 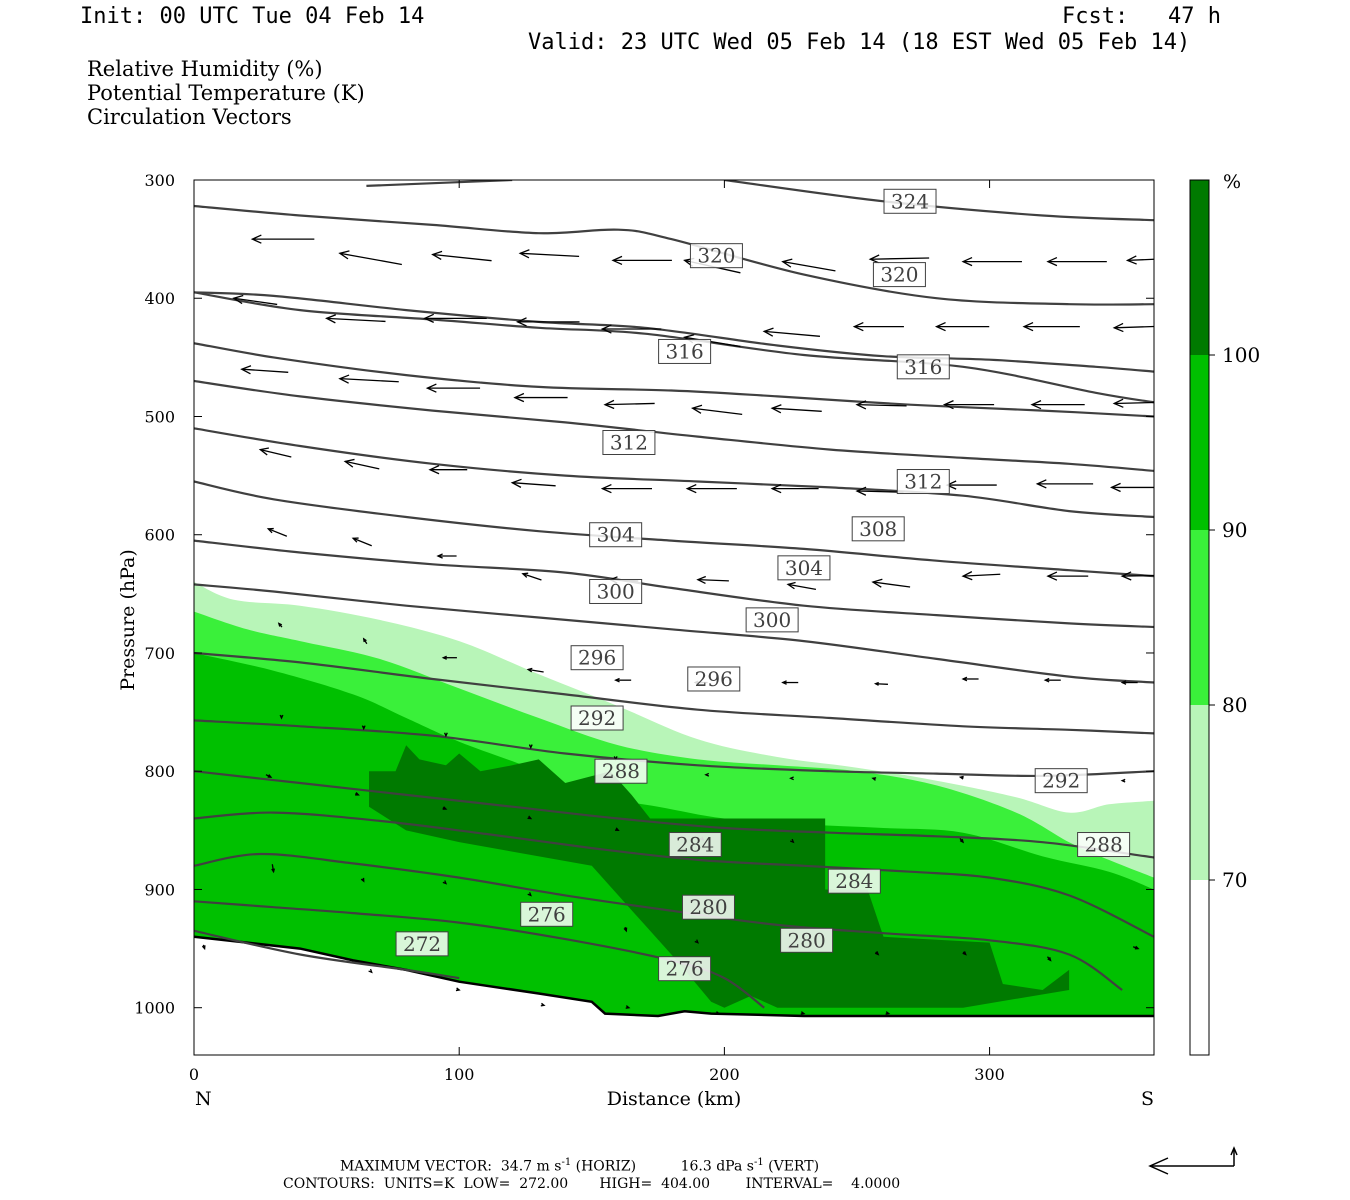 I want to click on theta-label-text: 296, so click(x=597, y=658).